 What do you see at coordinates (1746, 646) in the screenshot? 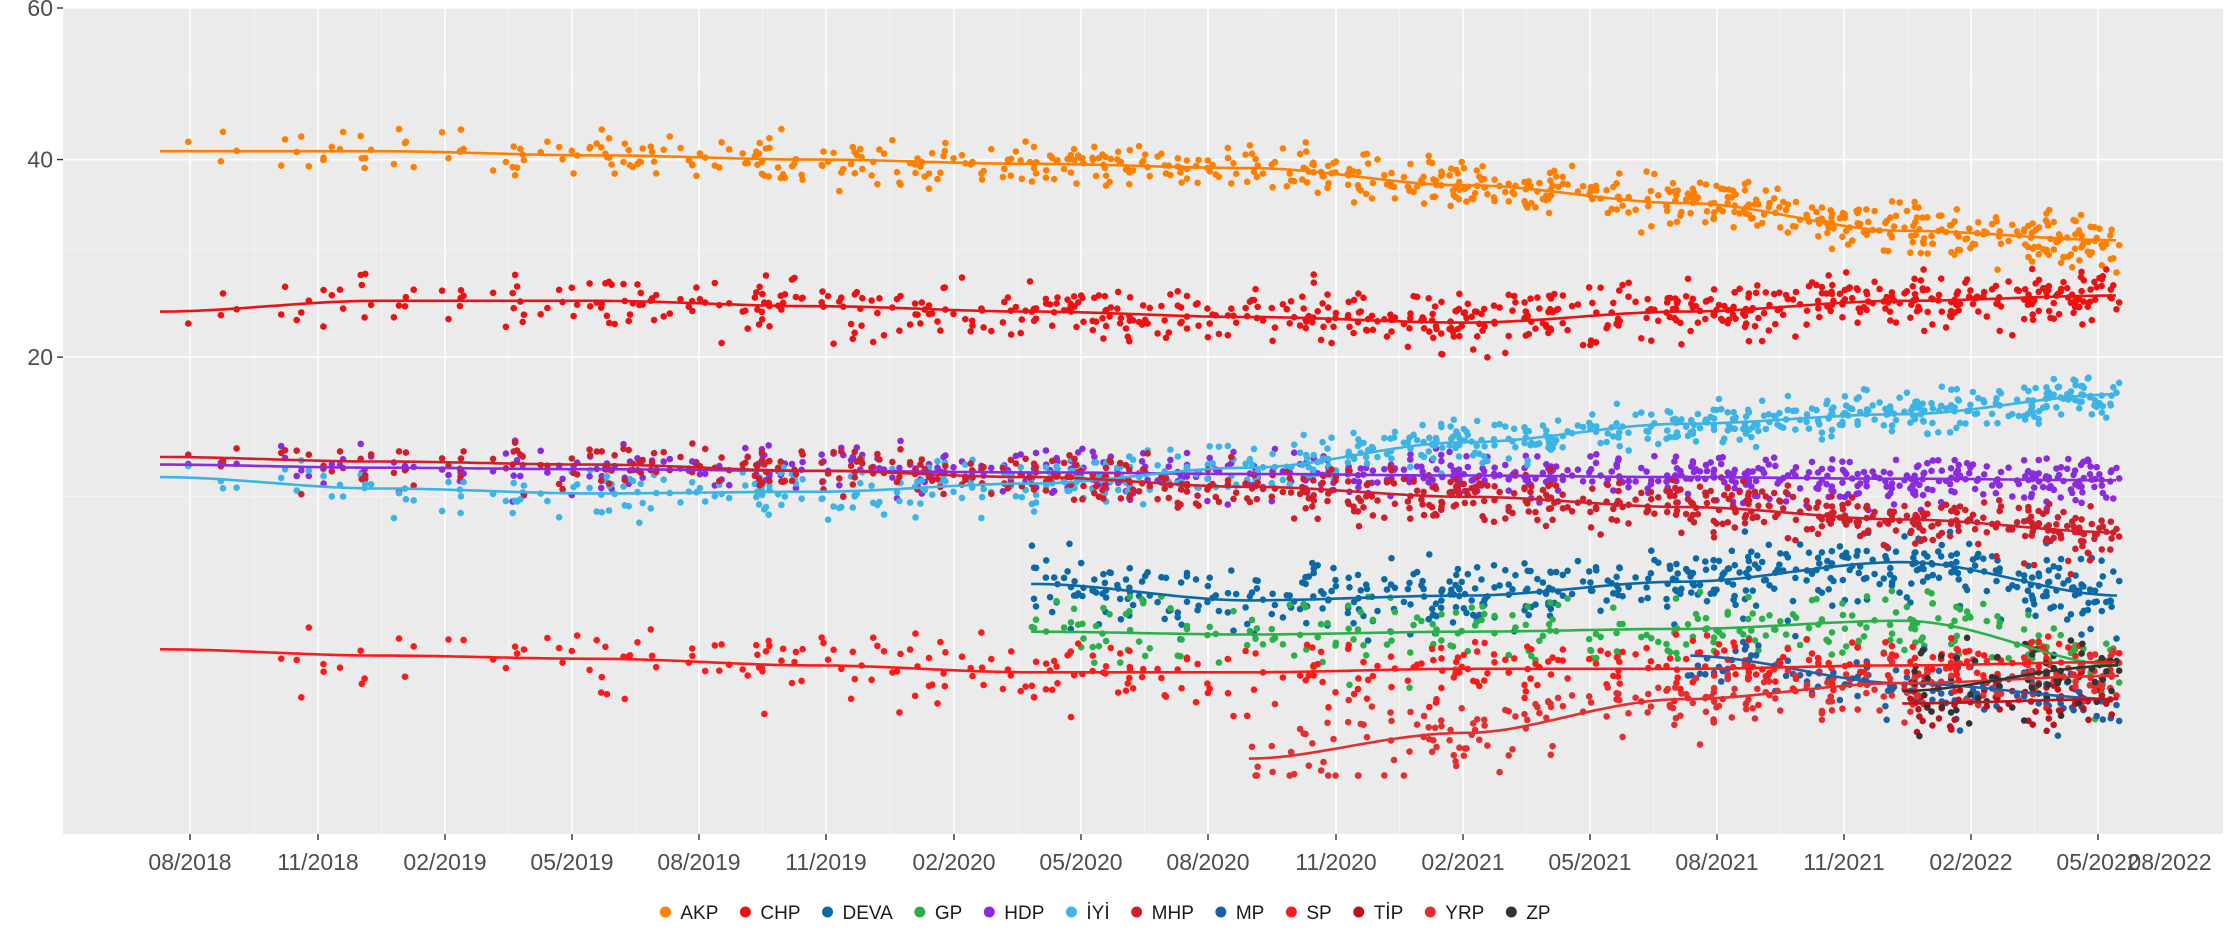
I see `series-mp-7-point` at bounding box center [1746, 646].